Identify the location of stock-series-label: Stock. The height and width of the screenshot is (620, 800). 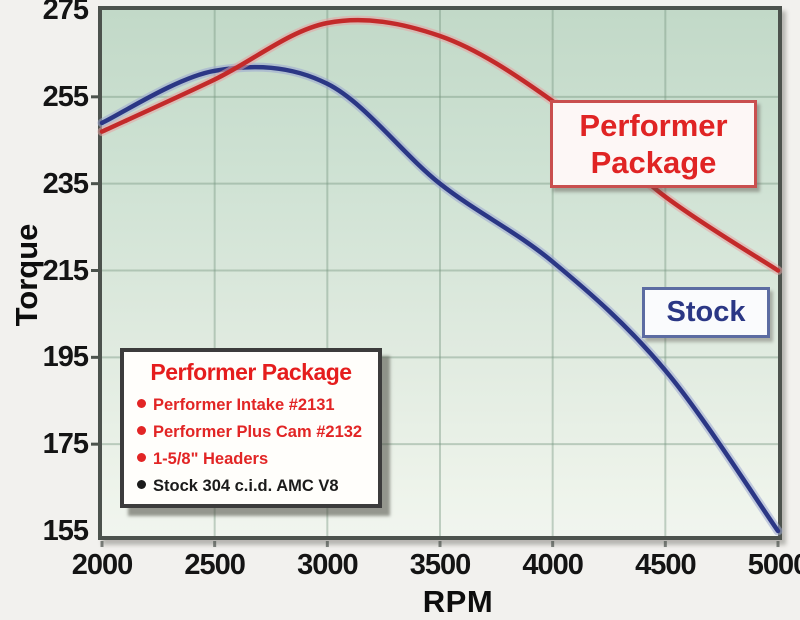
(706, 312).